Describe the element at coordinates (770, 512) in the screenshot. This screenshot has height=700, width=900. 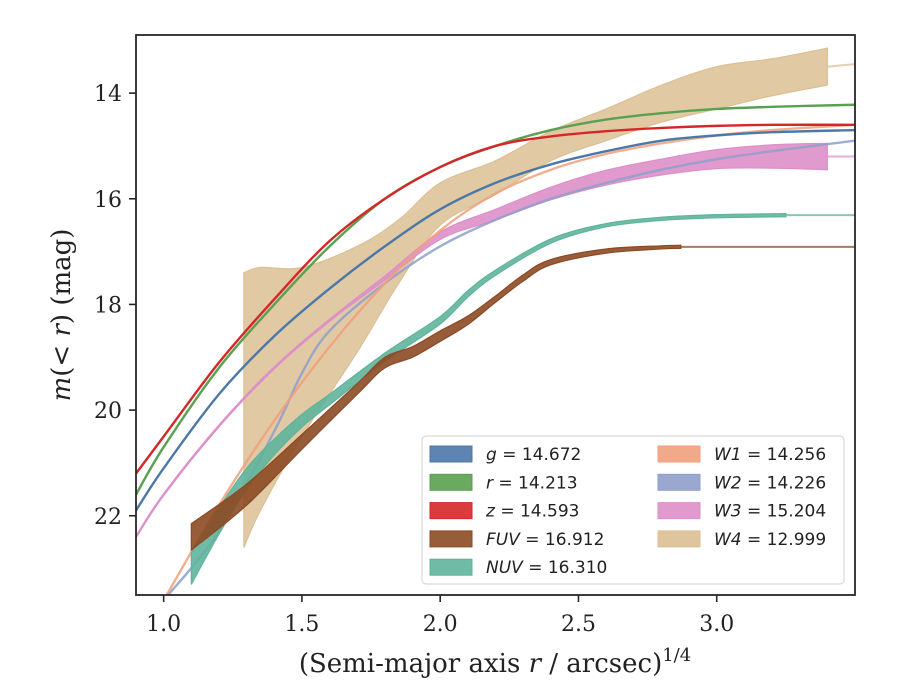
I see `legend-label-w3: W3 = 15.204` at that location.